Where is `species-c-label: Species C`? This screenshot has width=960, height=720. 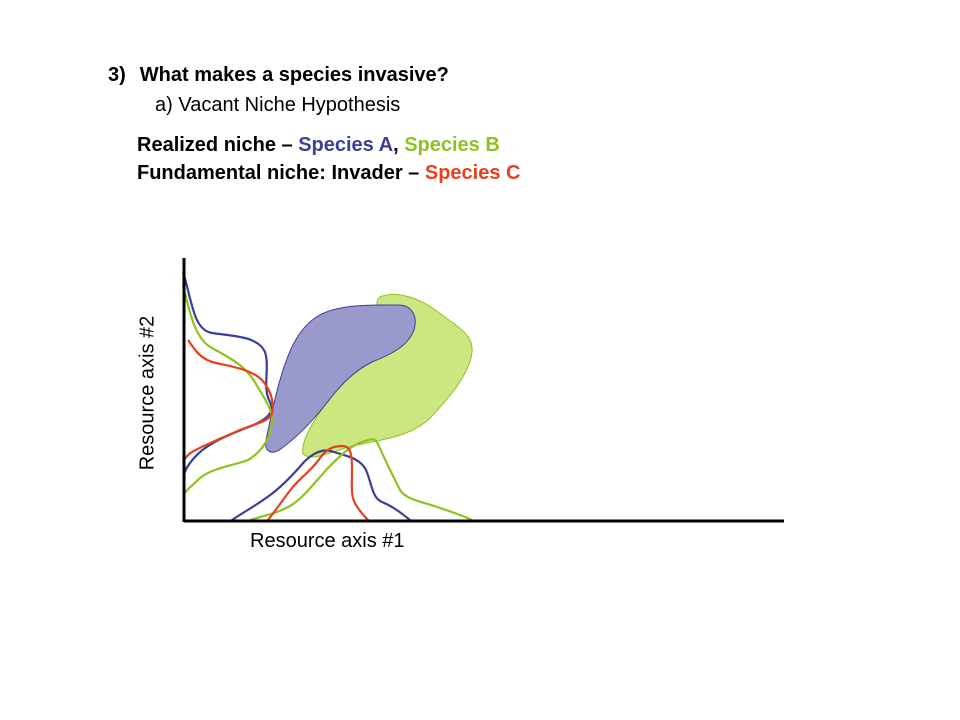
species-c-label: Species C is located at coordinates (472, 173).